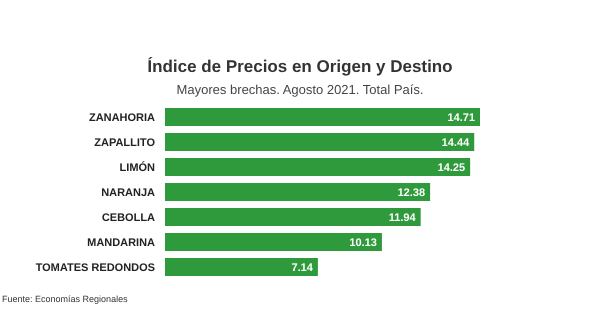 The image size is (600, 309). What do you see at coordinates (456, 142) in the screenshot?
I see `data-label: 14.44` at bounding box center [456, 142].